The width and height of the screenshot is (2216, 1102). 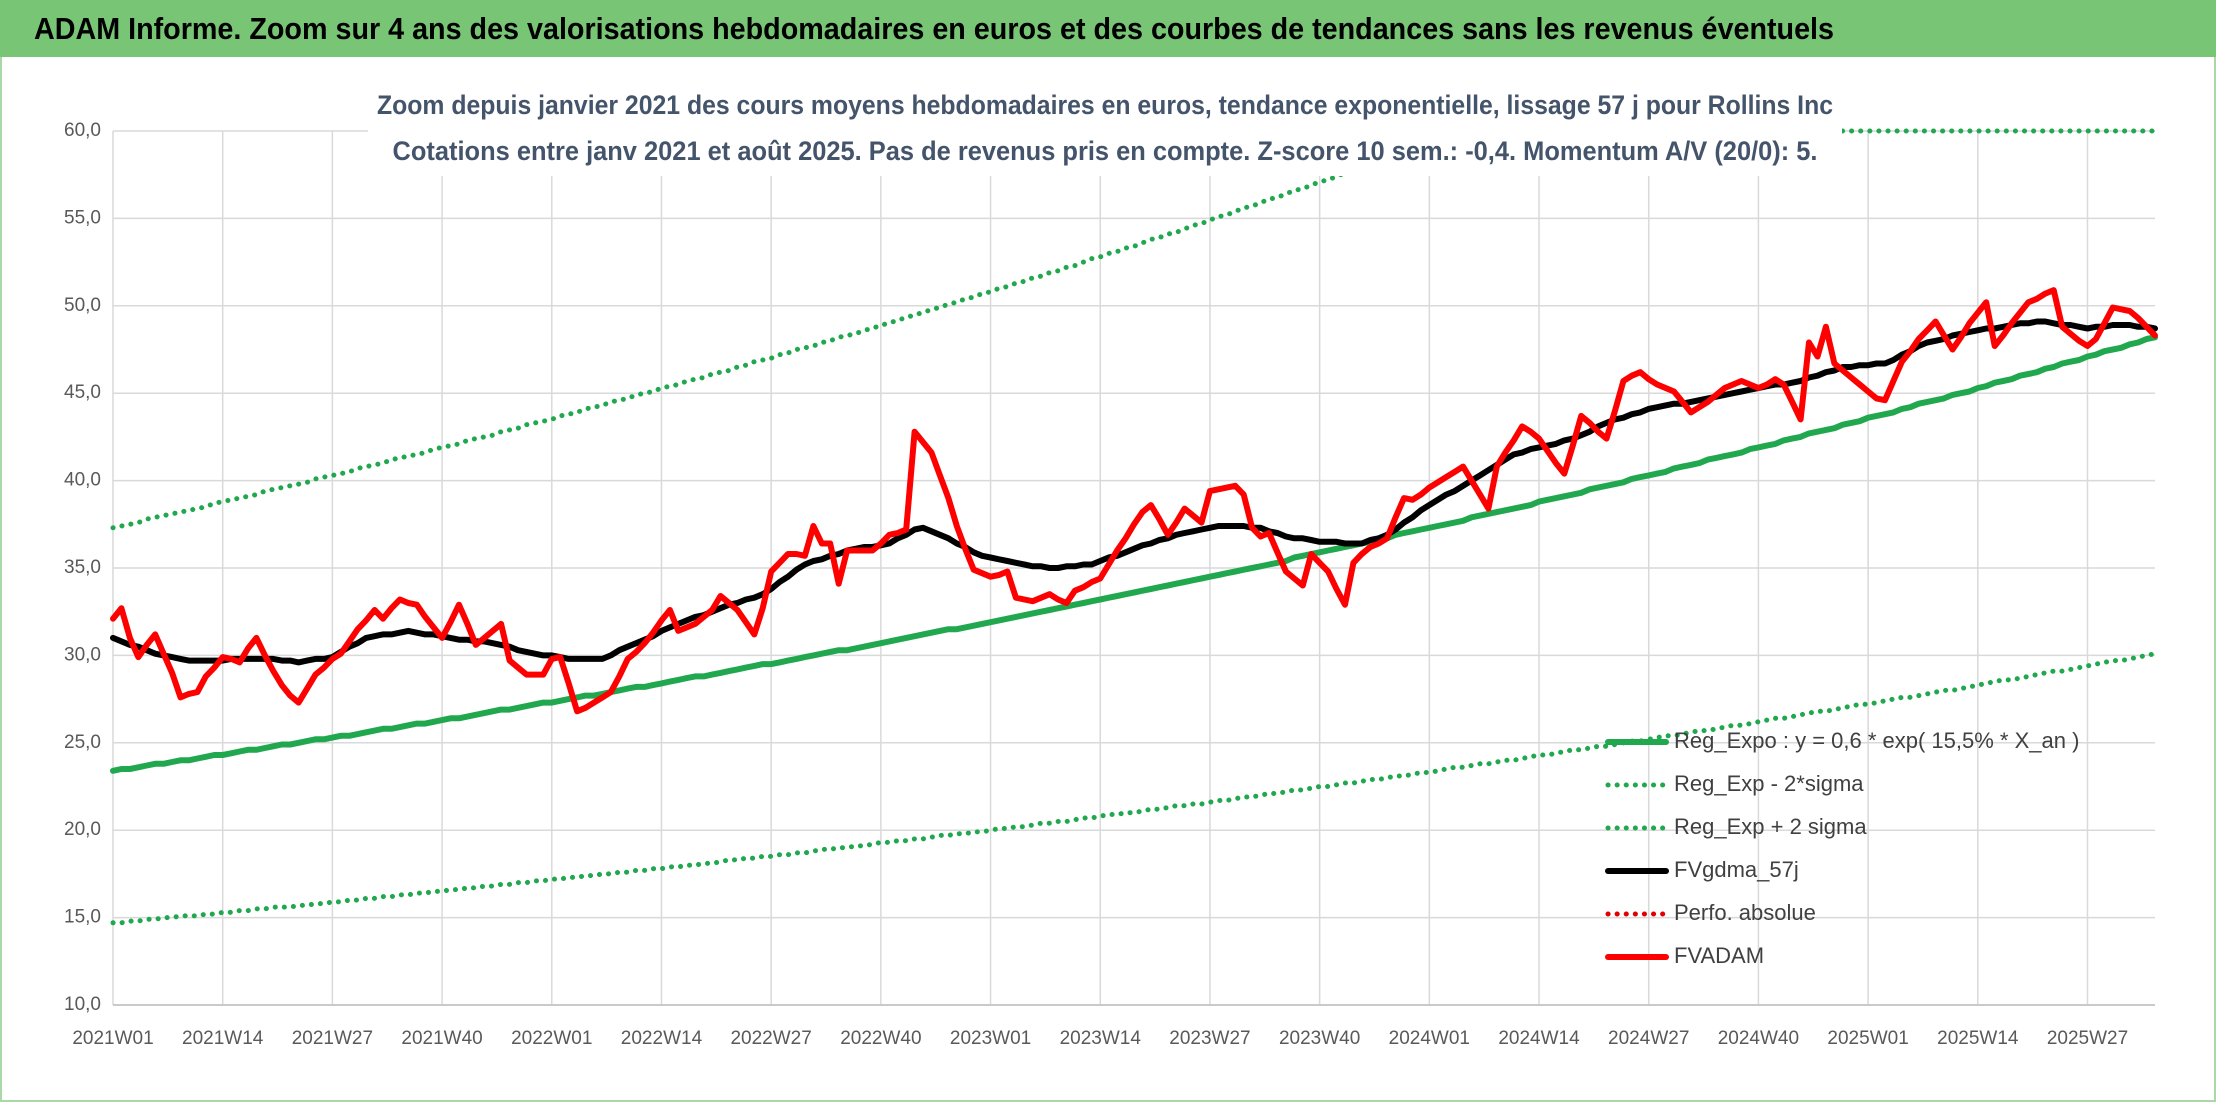 What do you see at coordinates (1758, 1038) in the screenshot?
I see `x-tick-label: 2024W40` at bounding box center [1758, 1038].